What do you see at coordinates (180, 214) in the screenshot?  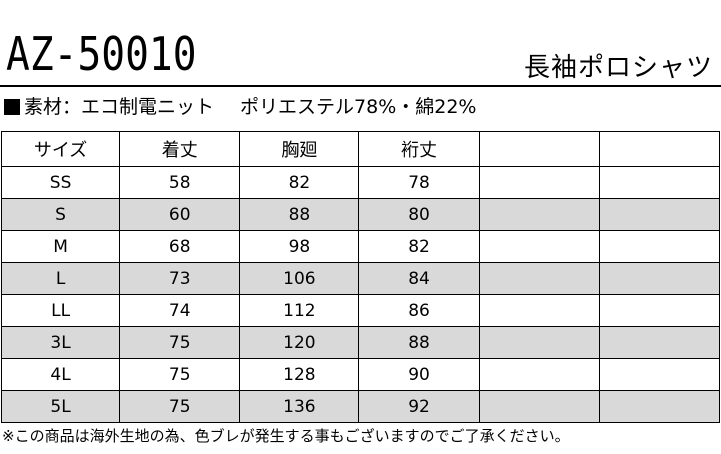 I see `cell-length: 60` at bounding box center [180, 214].